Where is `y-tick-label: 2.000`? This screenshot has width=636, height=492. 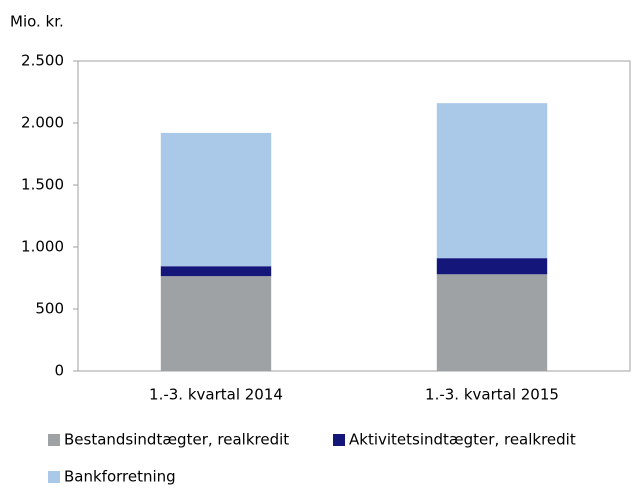 y-tick-label: 2.000 is located at coordinates (42, 123).